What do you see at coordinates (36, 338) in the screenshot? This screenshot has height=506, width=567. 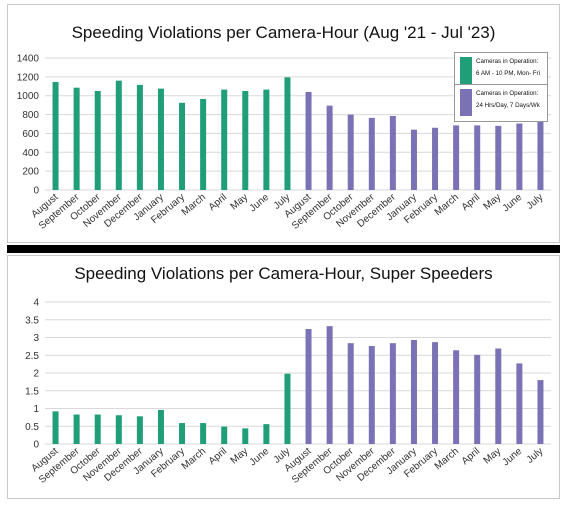 I see `bottom-chart-y-tick-label: 3` at bounding box center [36, 338].